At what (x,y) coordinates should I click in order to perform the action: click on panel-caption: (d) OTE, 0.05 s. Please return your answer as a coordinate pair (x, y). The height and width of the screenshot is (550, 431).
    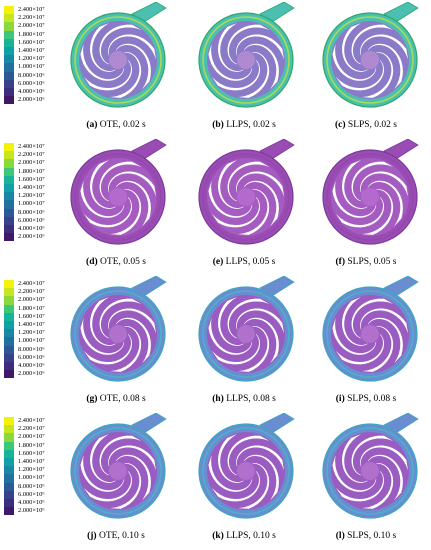
    Looking at the image, I should click on (116, 262).